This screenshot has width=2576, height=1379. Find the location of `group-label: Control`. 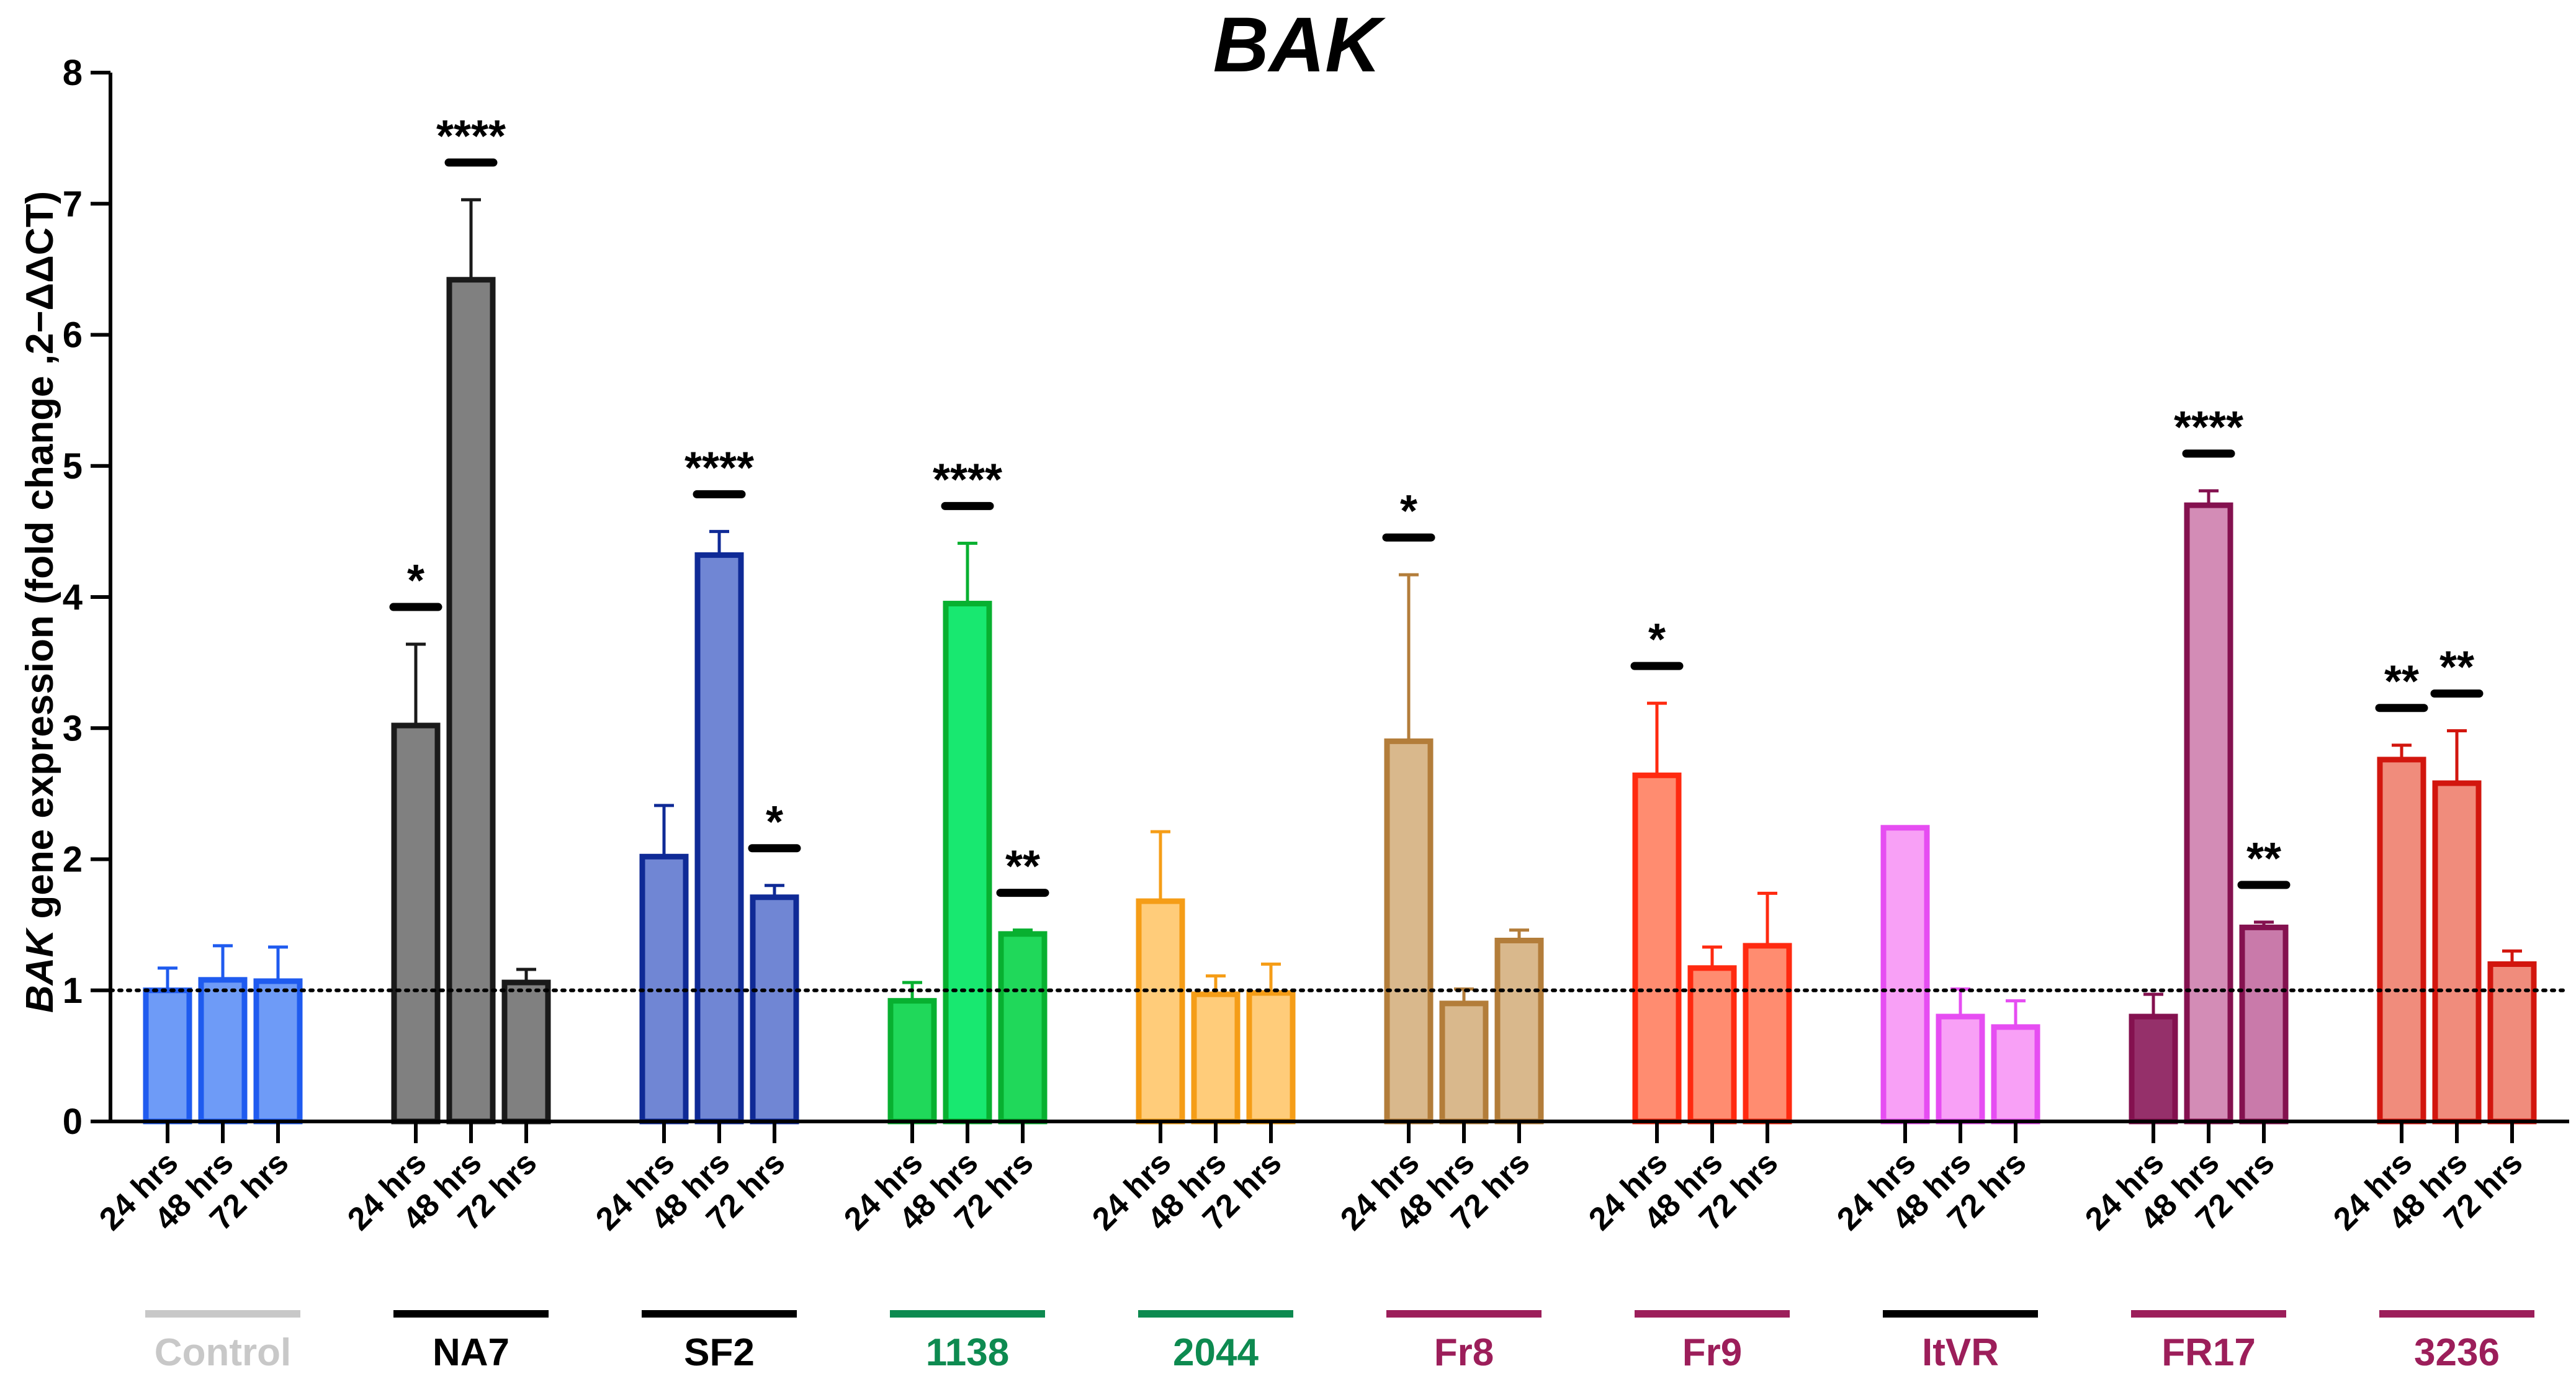

group-label: Control is located at coordinates (223, 1352).